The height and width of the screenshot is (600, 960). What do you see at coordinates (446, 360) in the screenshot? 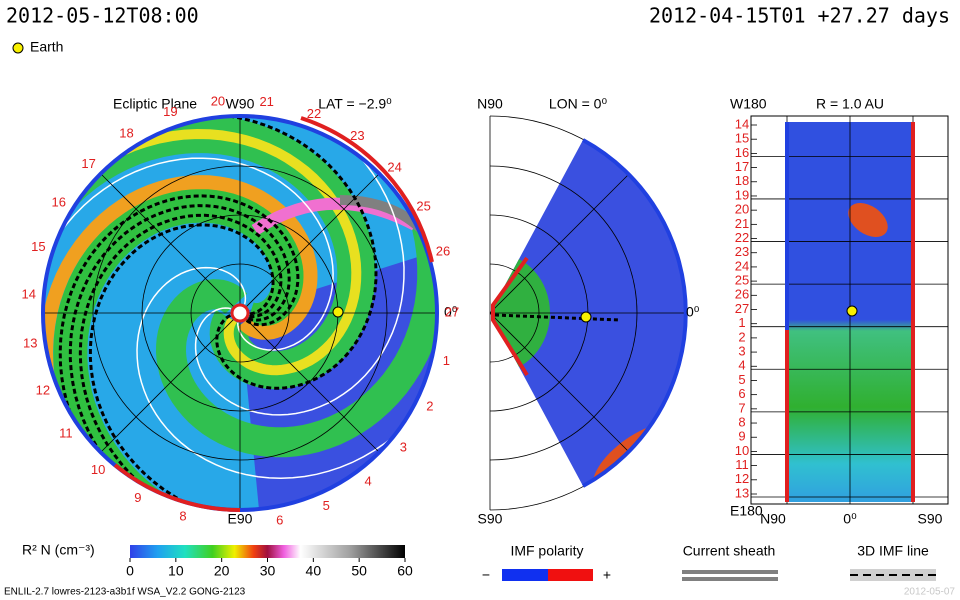
I see `day-label: 1` at bounding box center [446, 360].